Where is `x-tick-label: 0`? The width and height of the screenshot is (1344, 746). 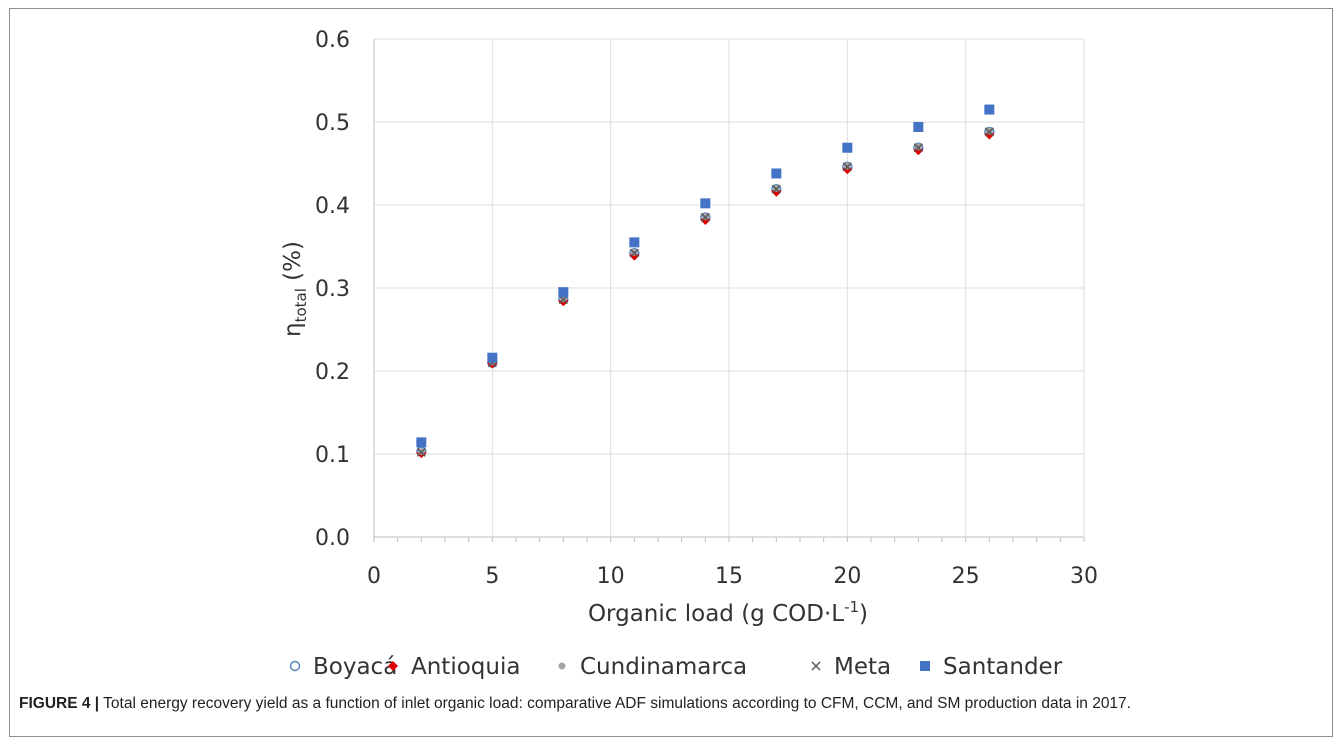
x-tick-label: 0 is located at coordinates (374, 576).